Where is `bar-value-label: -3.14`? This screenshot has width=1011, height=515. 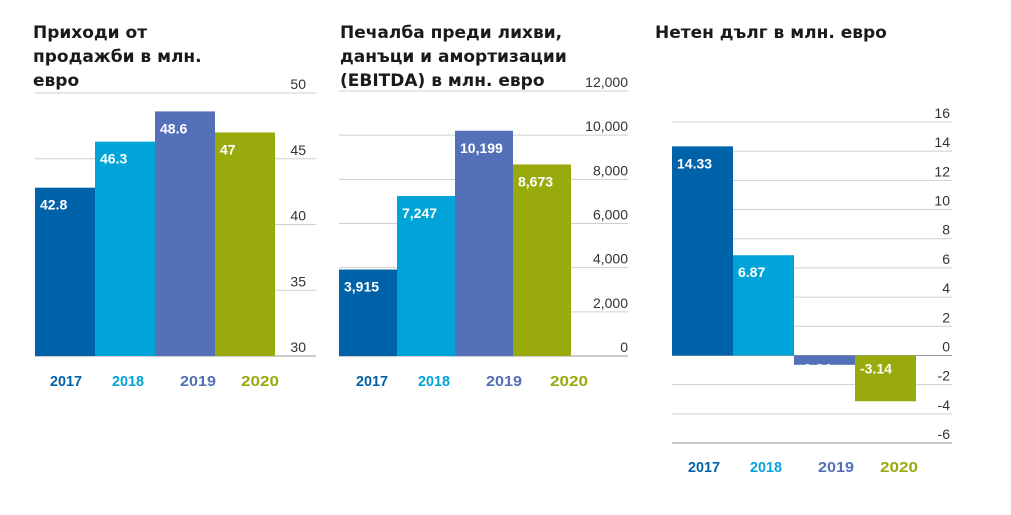
bar-value-label: -3.14 is located at coordinates (876, 368).